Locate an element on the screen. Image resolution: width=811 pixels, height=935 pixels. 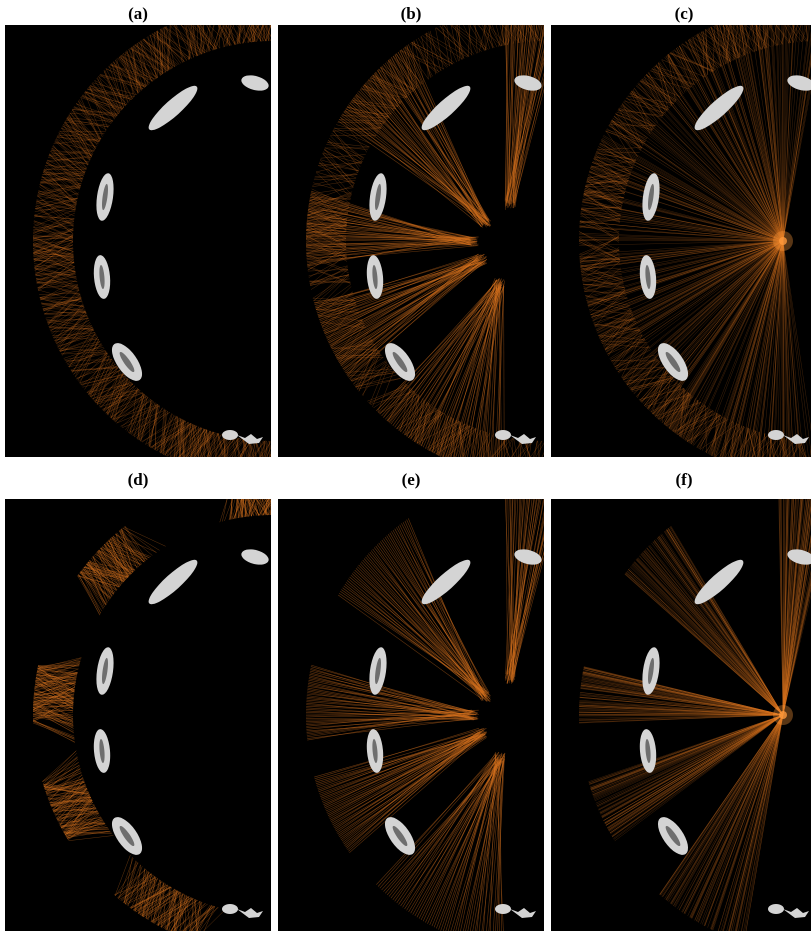
panel-label-f: (f) is located at coordinates (684, 479).